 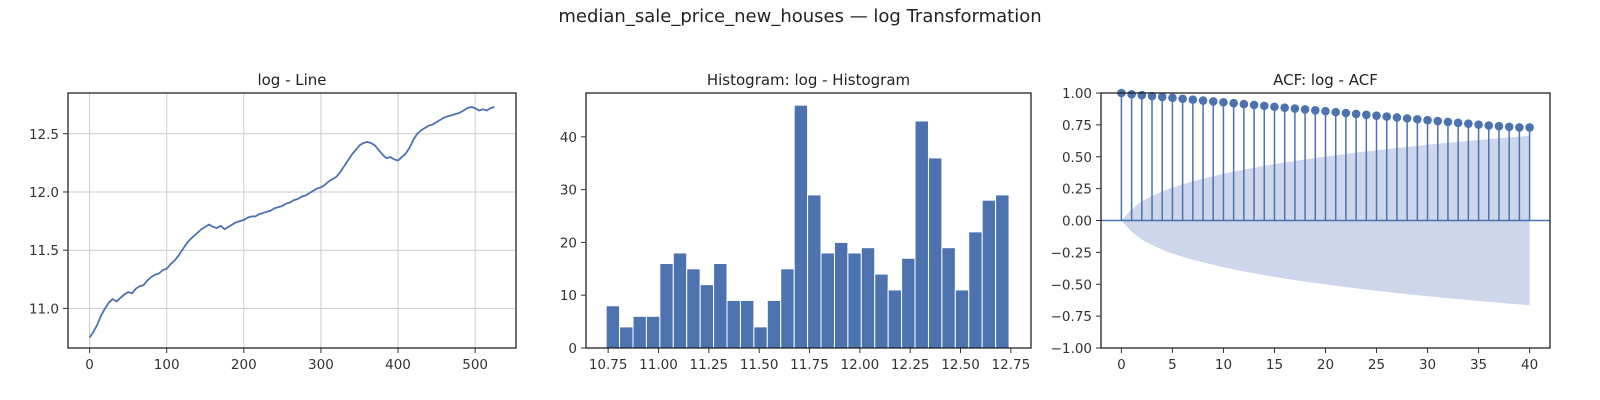 I want to click on line-x-tick-label: 0, so click(x=89, y=365).